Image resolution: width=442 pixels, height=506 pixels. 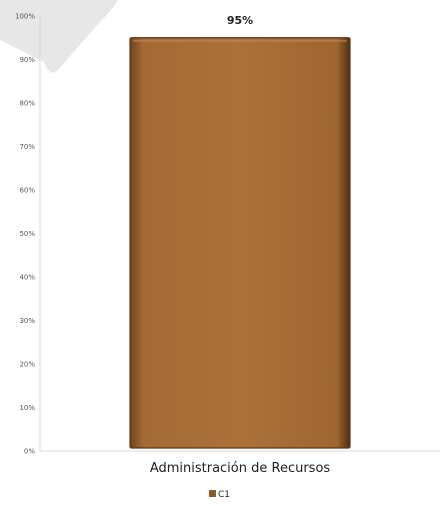 I want to click on y-tick-label: 100%, so click(x=25, y=17).